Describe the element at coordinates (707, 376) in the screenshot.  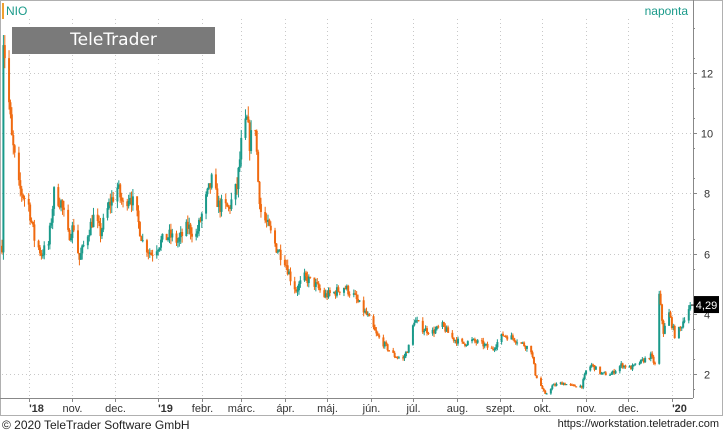
I see `y-tick-label: 2` at that location.